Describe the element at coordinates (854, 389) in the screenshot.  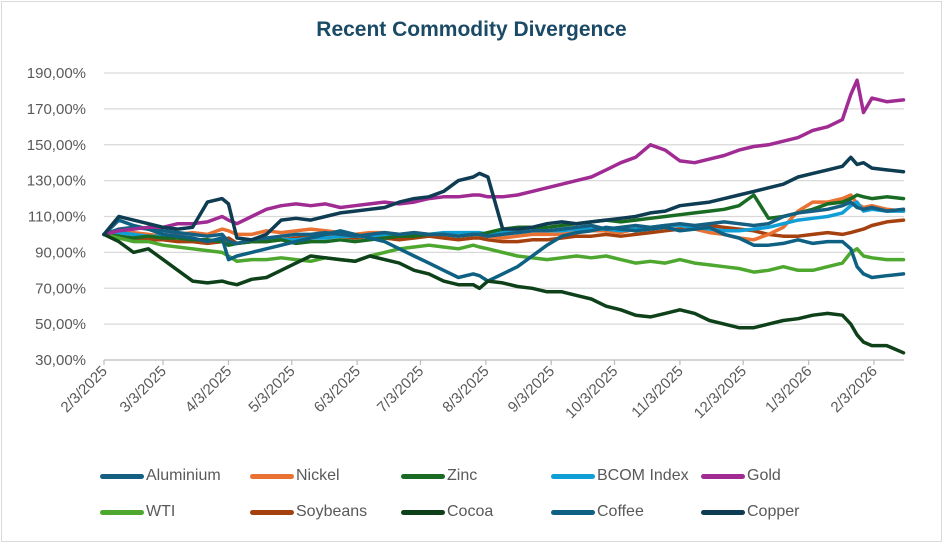
I see `x-tick-label: 2/3/2026` at that location.